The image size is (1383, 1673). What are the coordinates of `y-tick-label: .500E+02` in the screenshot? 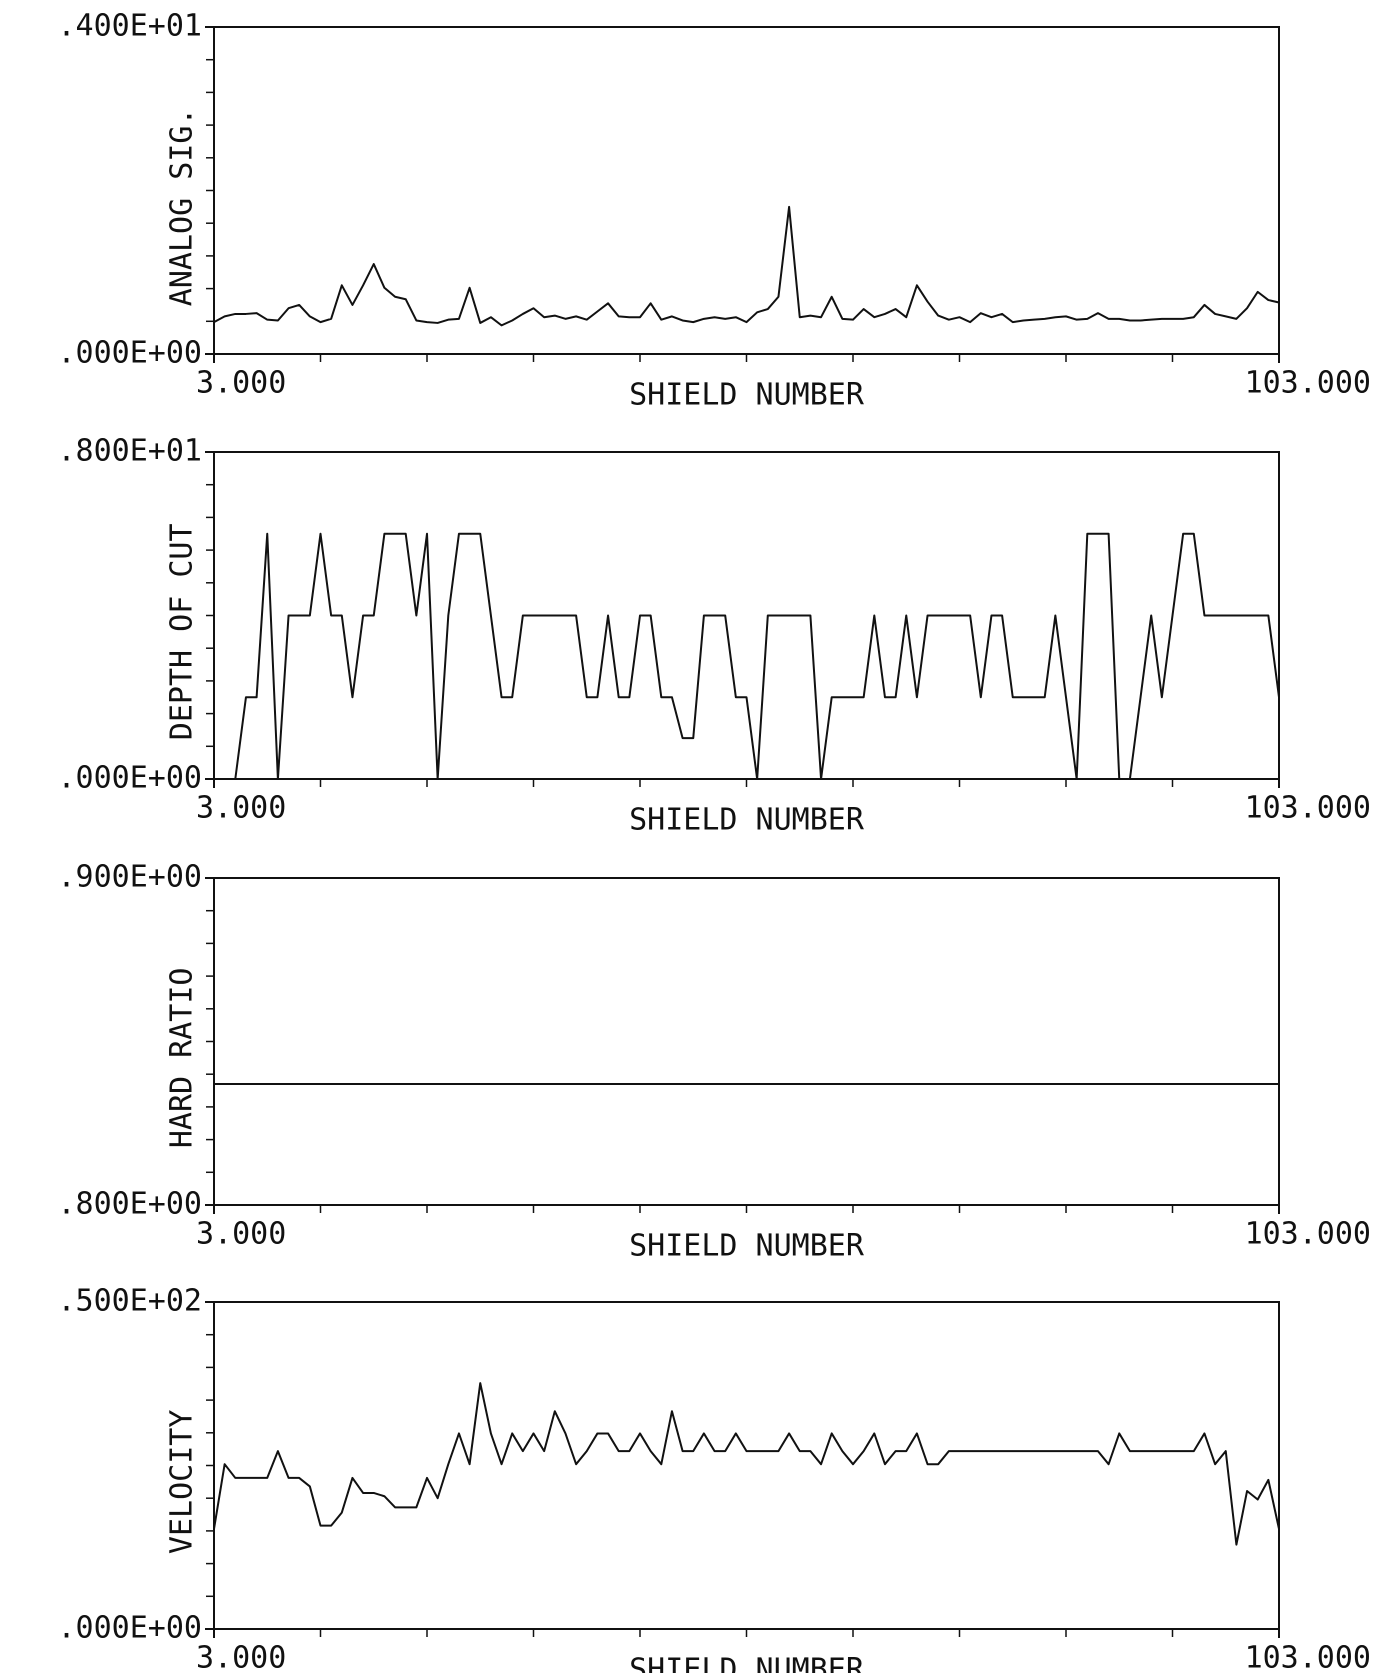 It's located at (130, 1301).